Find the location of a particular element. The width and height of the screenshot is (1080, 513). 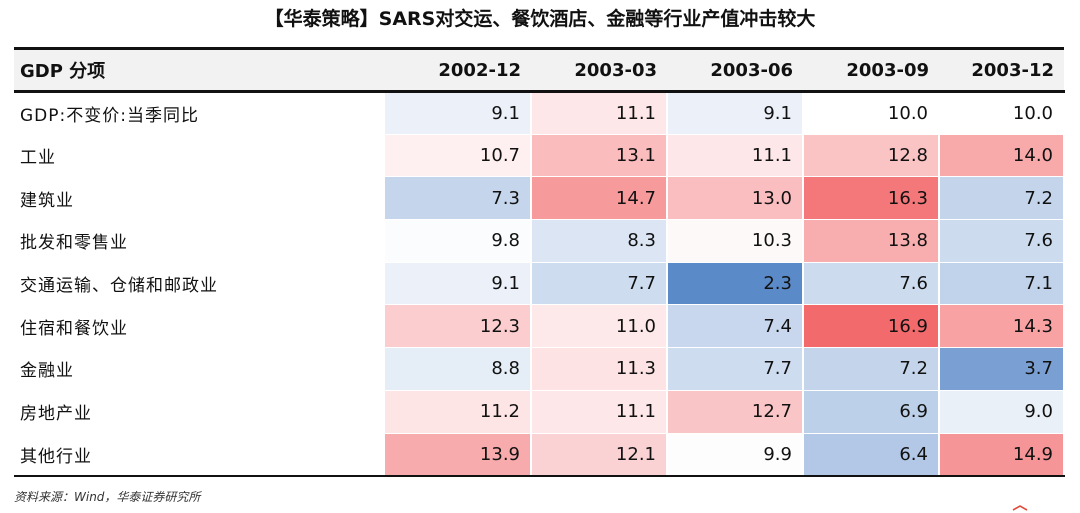

row-label: 交通运输、仓储和邮政业 is located at coordinates (199, 284).